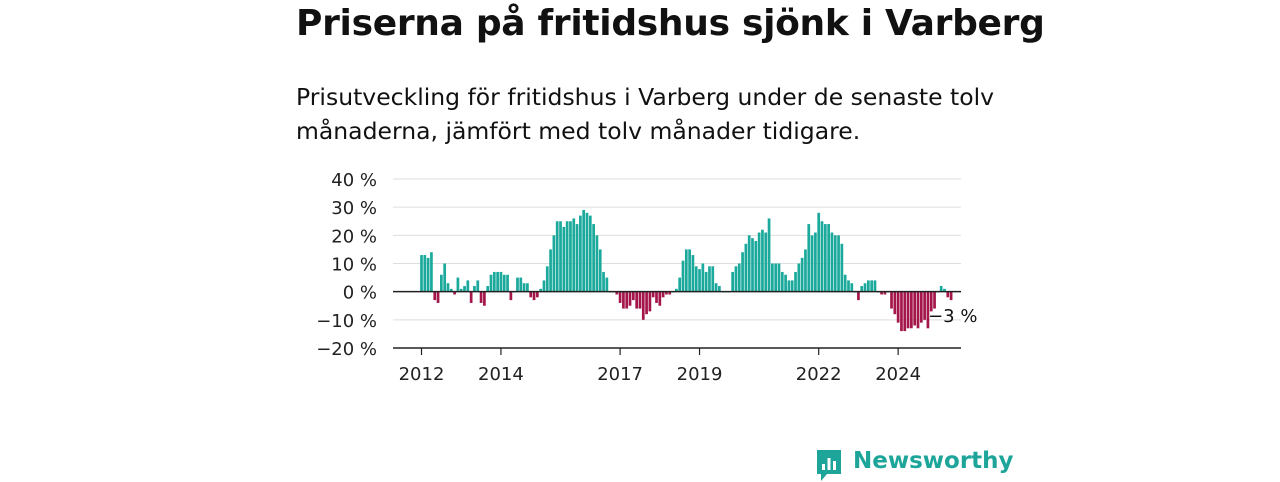 The height and width of the screenshot is (482, 1280). Describe the element at coordinates (354, 208) in the screenshot. I see `y-tick-label: 30 %` at that location.